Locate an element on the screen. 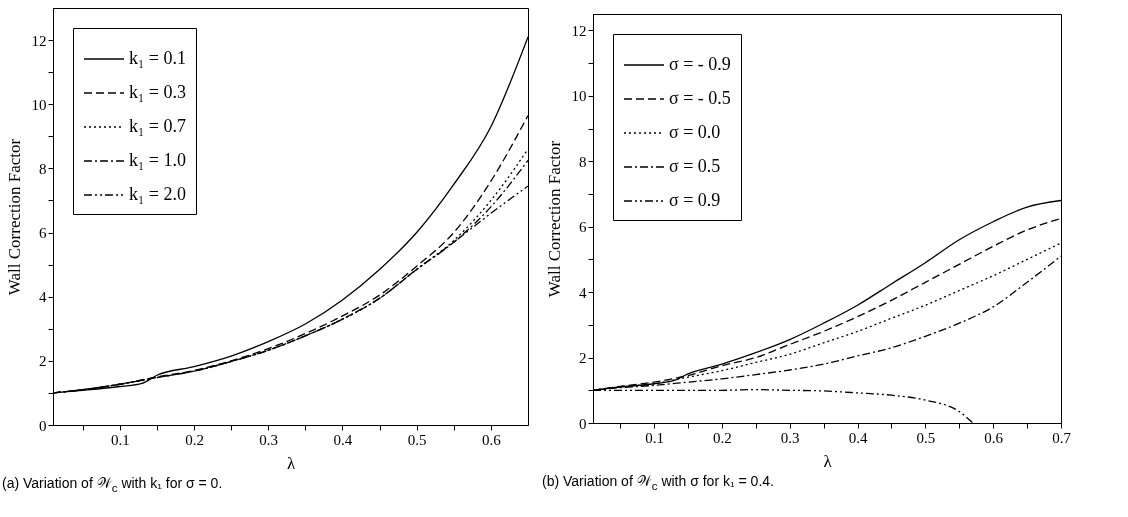 The height and width of the screenshot is (517, 1128). legend-label: σ = 0.9 is located at coordinates (695, 200).